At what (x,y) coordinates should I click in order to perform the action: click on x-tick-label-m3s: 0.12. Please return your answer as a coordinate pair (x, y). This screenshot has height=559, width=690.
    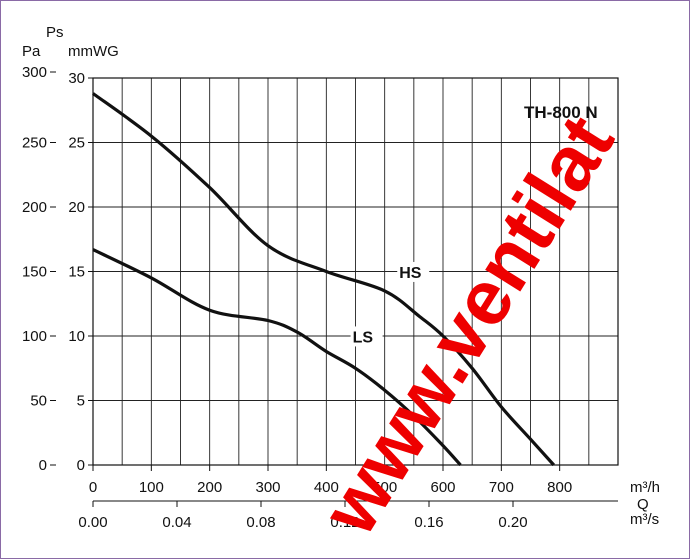
    Looking at the image, I should click on (344, 522).